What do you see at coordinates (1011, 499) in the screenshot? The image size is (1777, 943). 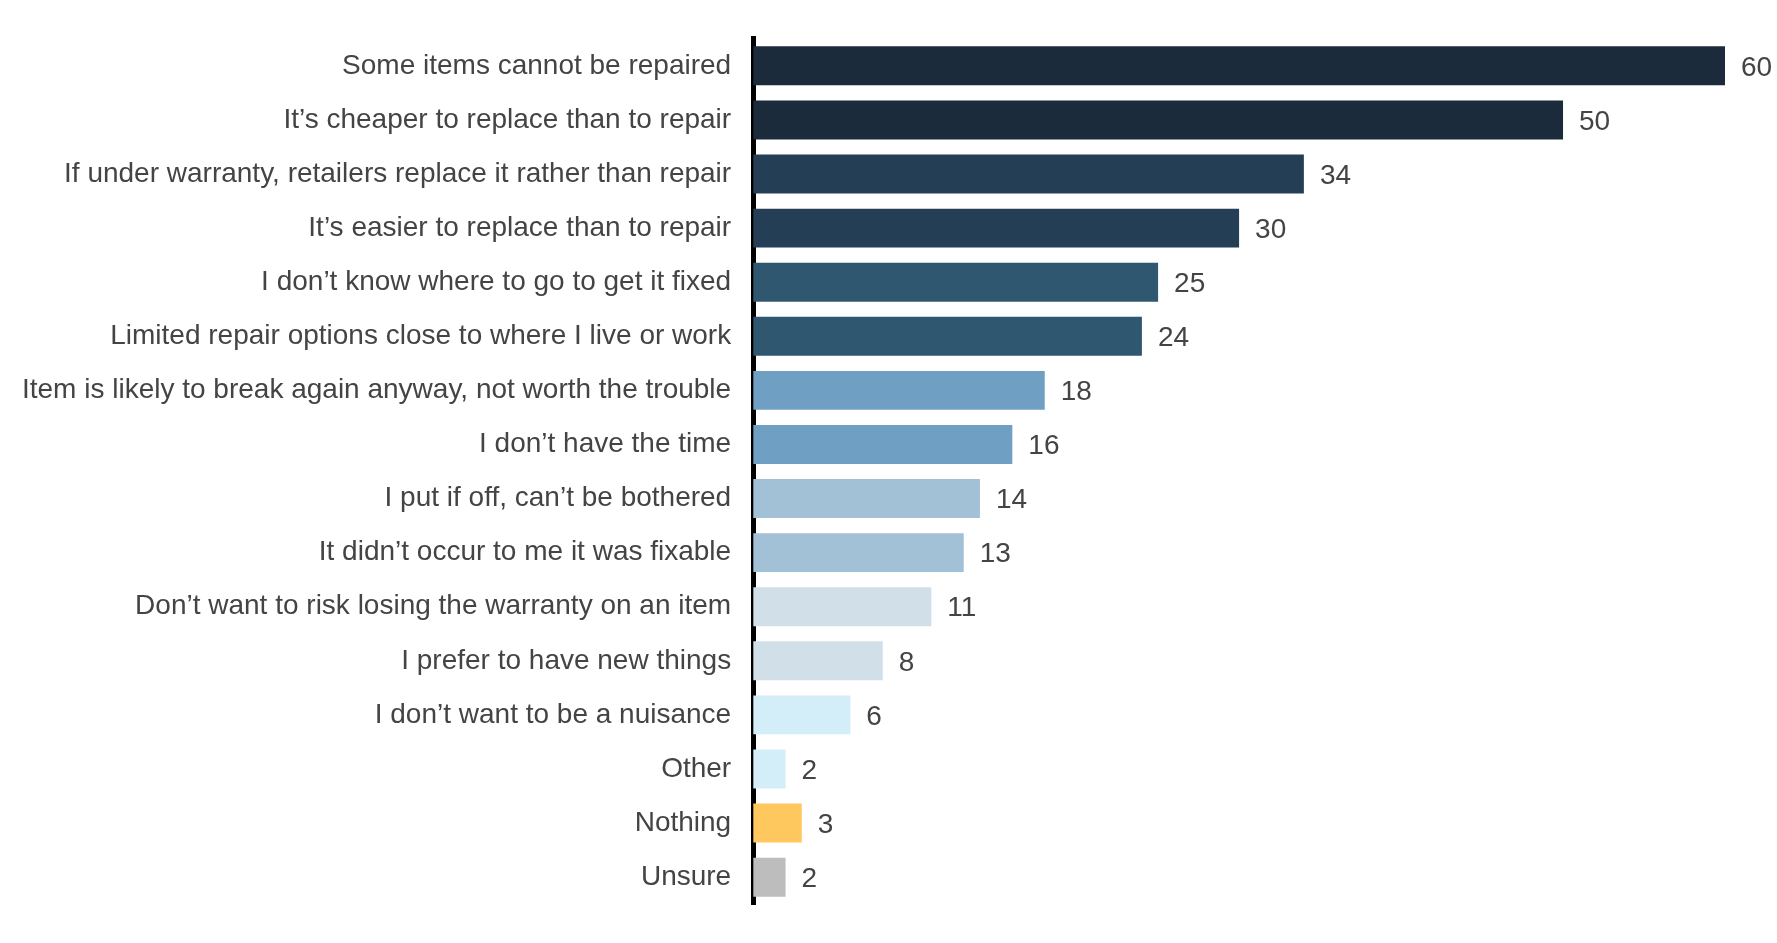 I see `data-label: 14` at bounding box center [1011, 499].